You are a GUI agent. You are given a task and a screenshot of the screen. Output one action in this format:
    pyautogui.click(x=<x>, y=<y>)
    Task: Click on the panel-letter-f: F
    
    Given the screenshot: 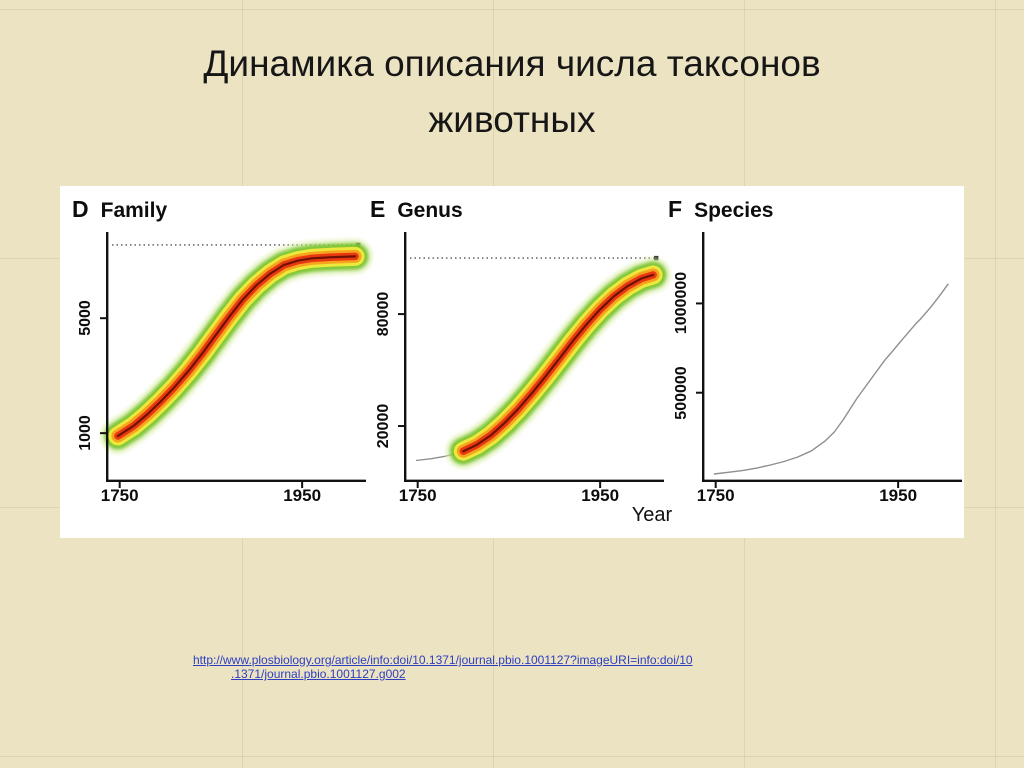 What is the action you would take?
    pyautogui.click(x=675, y=209)
    